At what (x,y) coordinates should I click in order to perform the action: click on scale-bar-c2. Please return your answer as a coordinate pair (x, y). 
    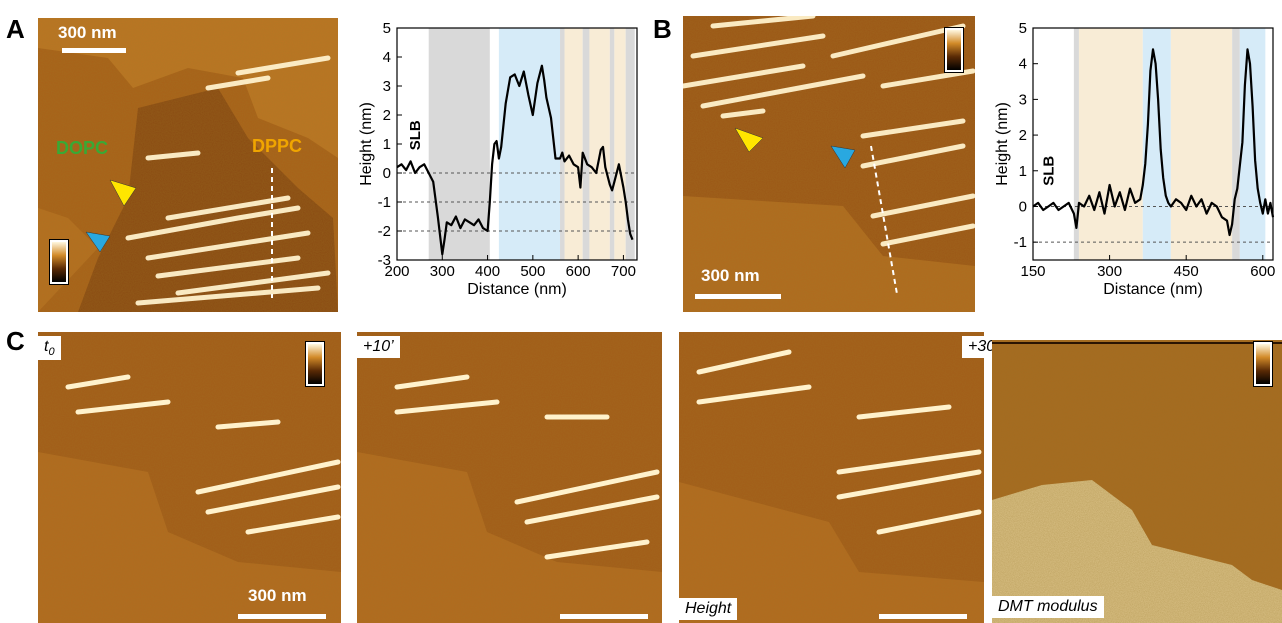
    Looking at the image, I should click on (604, 616).